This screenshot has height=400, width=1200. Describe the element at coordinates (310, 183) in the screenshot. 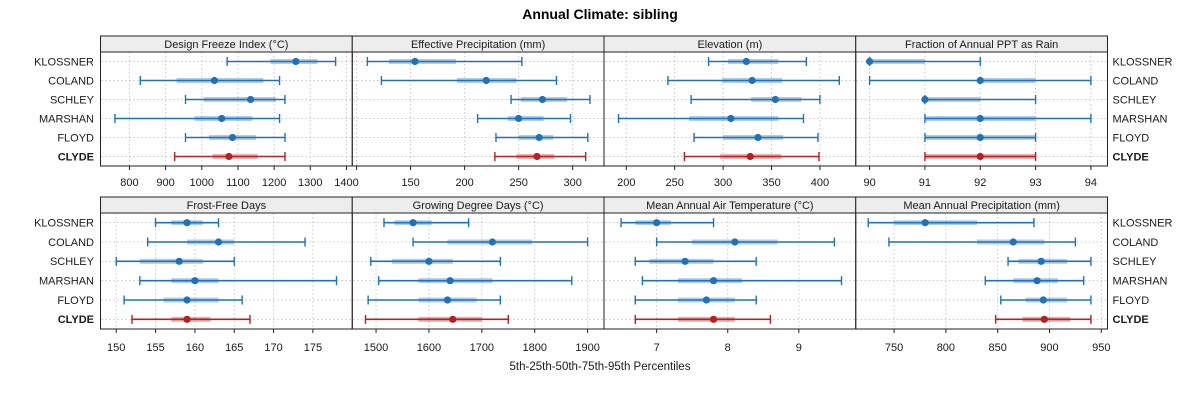

I see `tick-label: 1300` at that location.